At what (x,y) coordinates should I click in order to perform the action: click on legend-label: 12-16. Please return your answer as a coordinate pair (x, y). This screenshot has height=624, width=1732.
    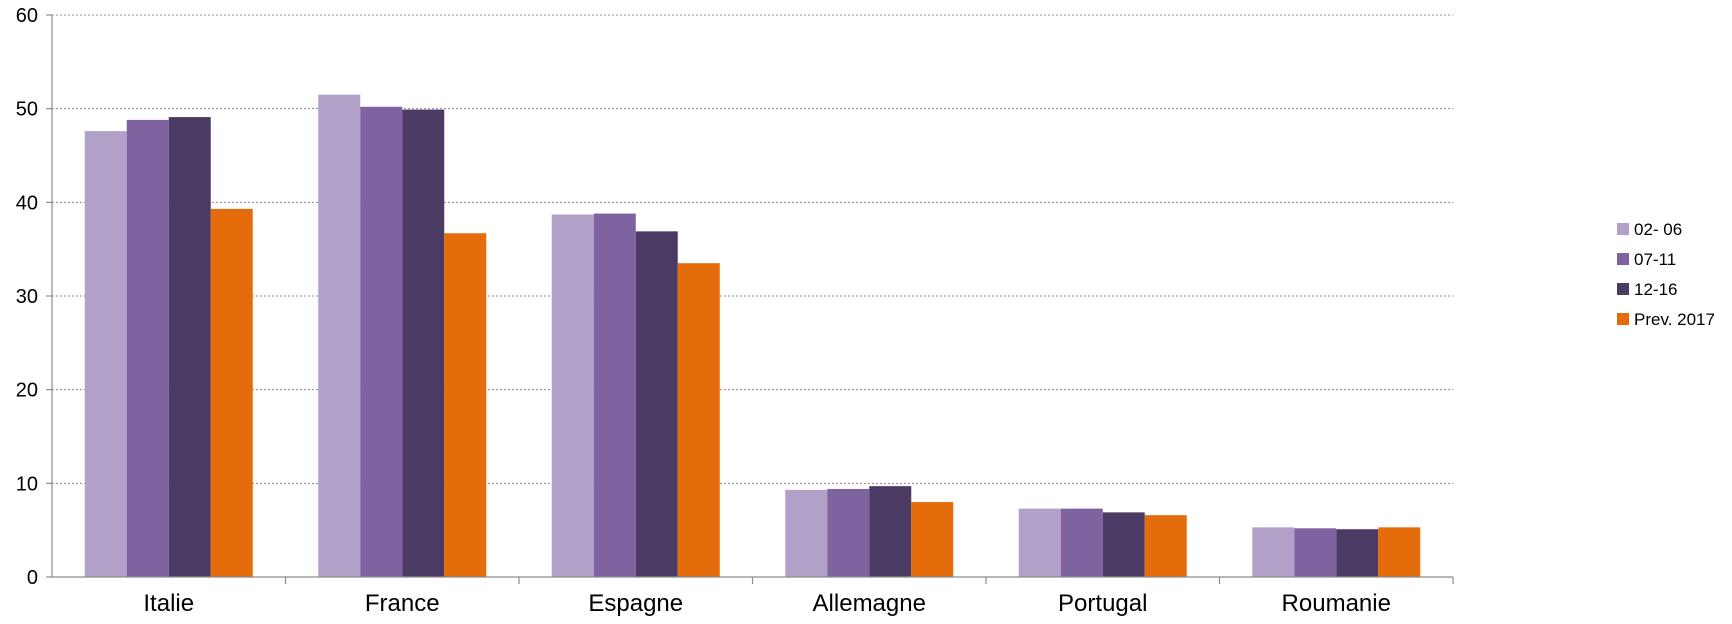
    Looking at the image, I should click on (1655, 289).